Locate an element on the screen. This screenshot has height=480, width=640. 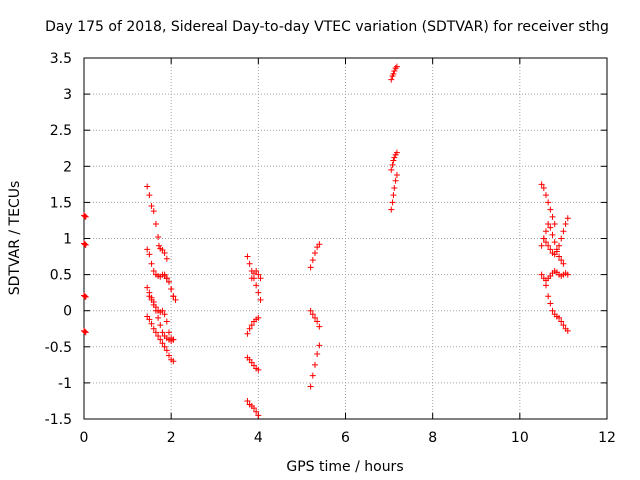
series-t5 is located at coordinates (161, 319).